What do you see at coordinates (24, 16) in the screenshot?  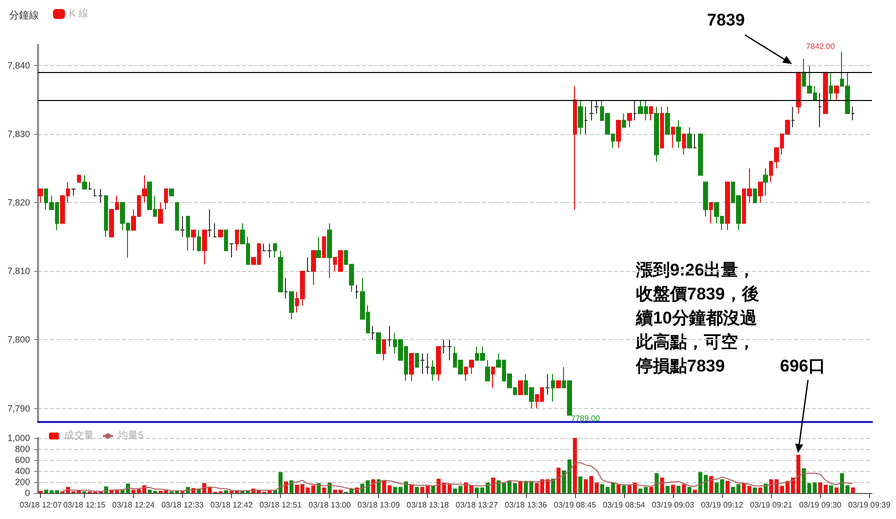 I see `chart-title: 分鐘線` at bounding box center [24, 16].